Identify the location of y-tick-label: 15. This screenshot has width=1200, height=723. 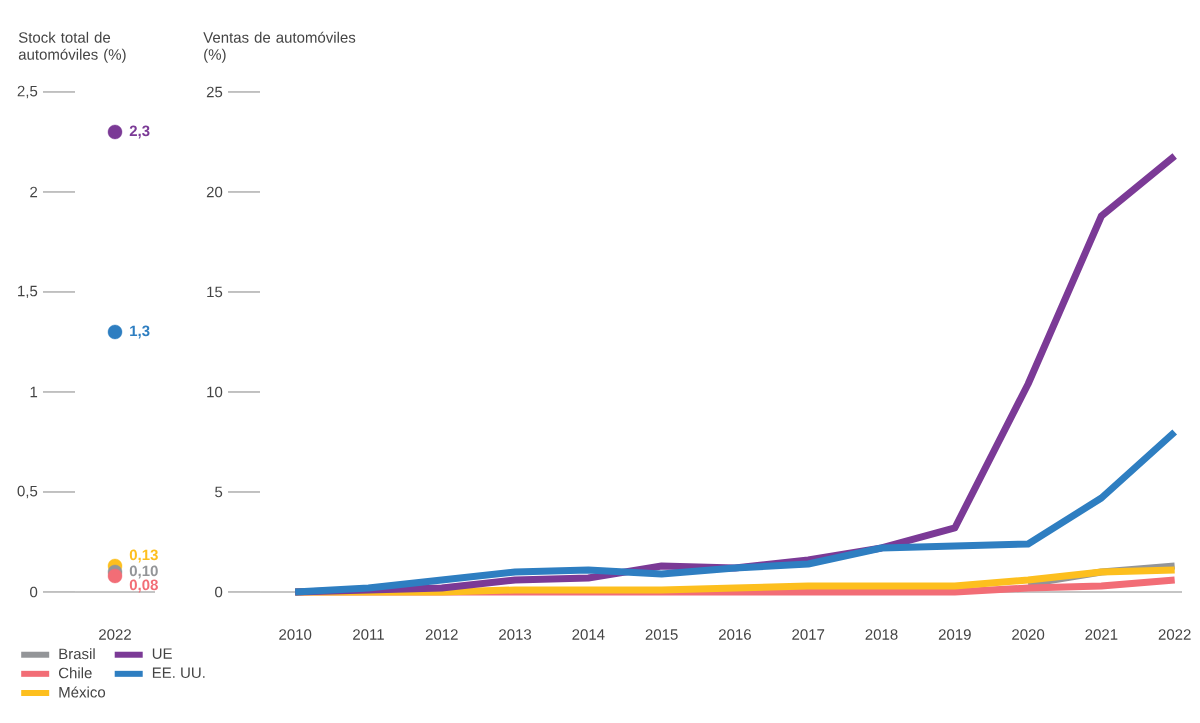
(215, 292).